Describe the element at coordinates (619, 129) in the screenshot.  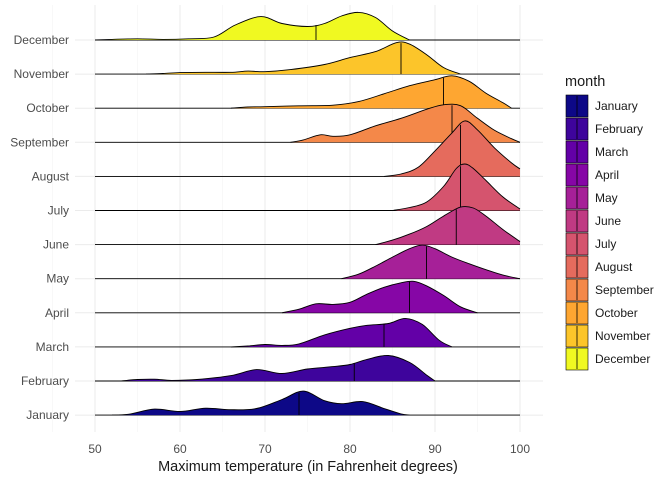
I see `legend-label: February` at that location.